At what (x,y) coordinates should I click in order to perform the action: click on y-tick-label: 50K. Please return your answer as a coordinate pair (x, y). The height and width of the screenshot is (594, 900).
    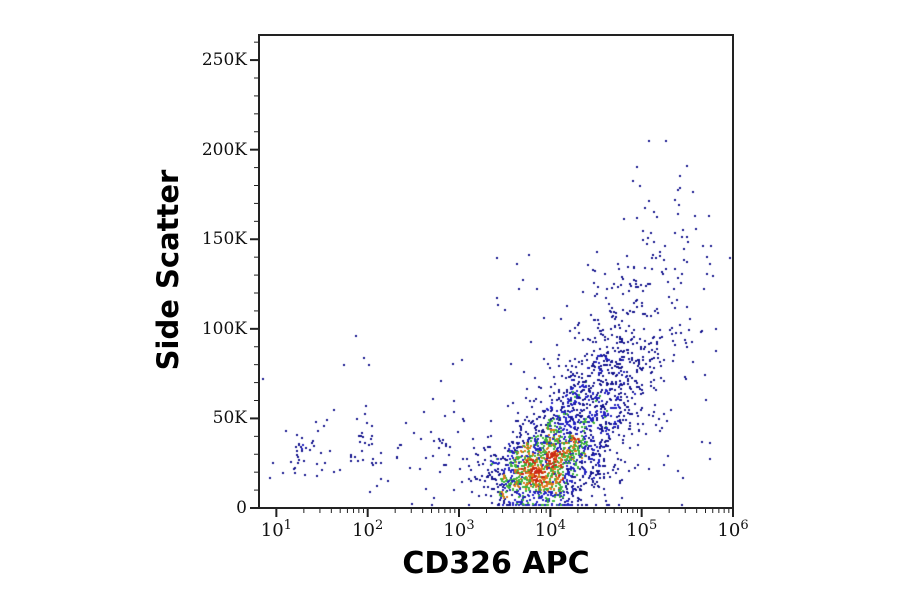
    Looking at the image, I should click on (229, 418).